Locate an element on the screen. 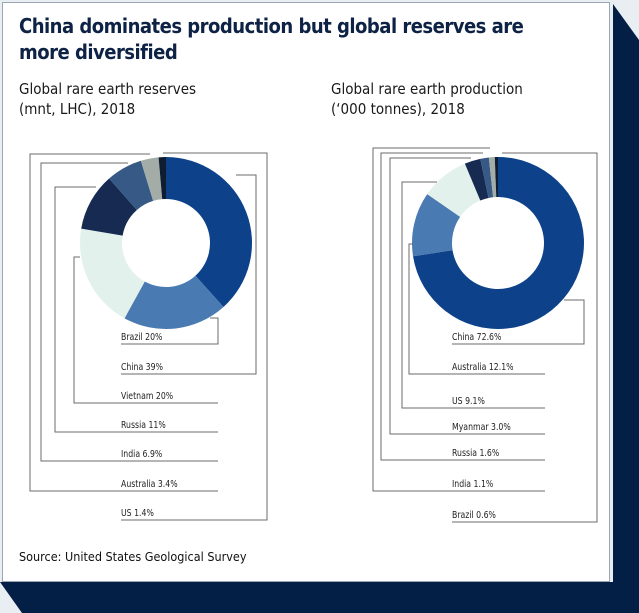 The height and width of the screenshot is (613, 639). data-label-us: US 1.4% is located at coordinates (137, 513).